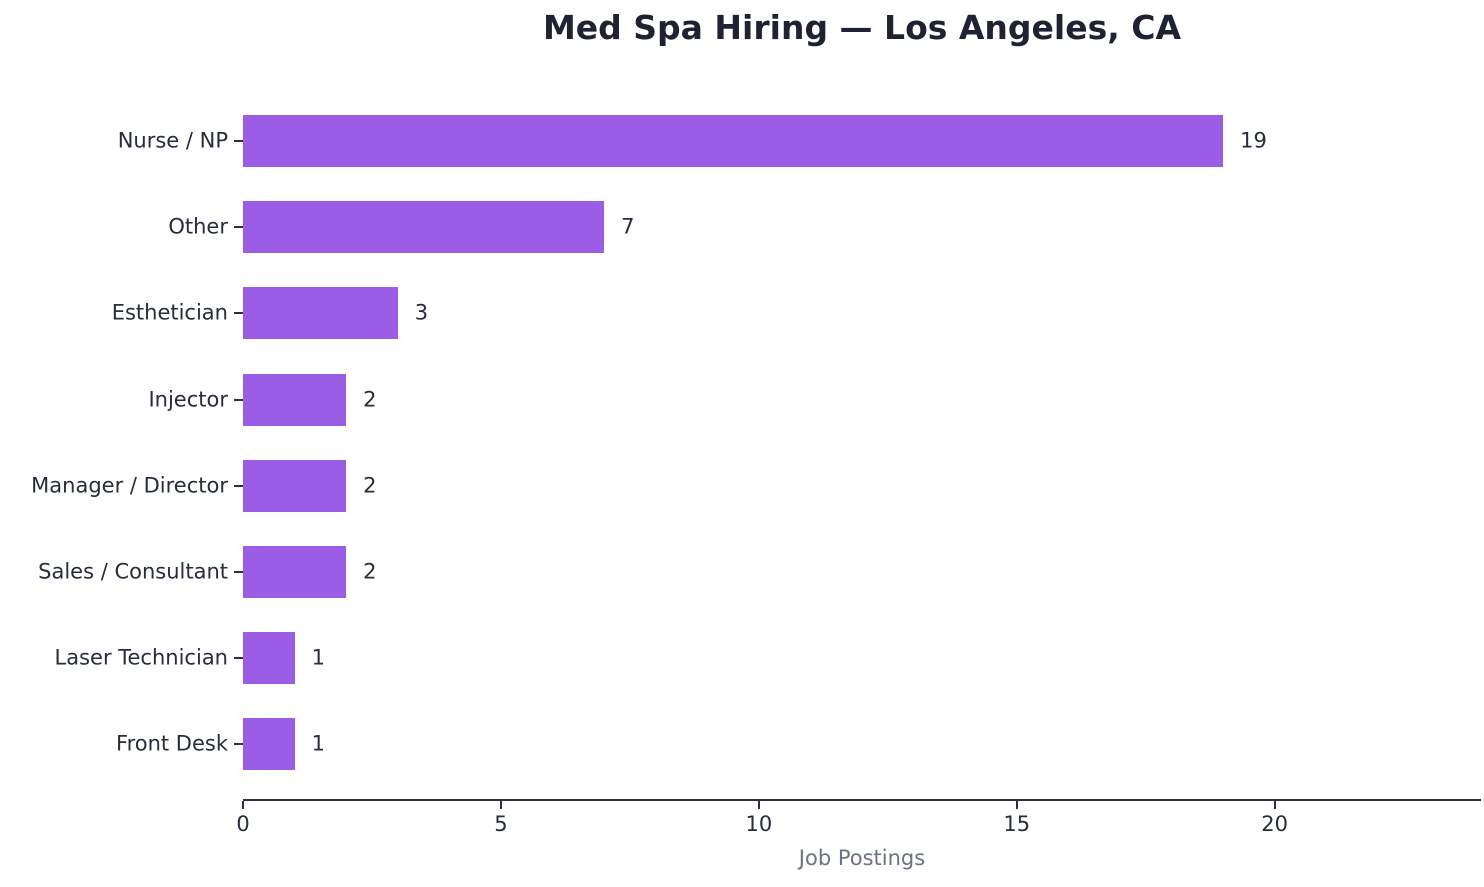 This screenshot has height=887, width=1484. Describe the element at coordinates (1253, 140) in the screenshot. I see `bar-value-label: 19` at that location.